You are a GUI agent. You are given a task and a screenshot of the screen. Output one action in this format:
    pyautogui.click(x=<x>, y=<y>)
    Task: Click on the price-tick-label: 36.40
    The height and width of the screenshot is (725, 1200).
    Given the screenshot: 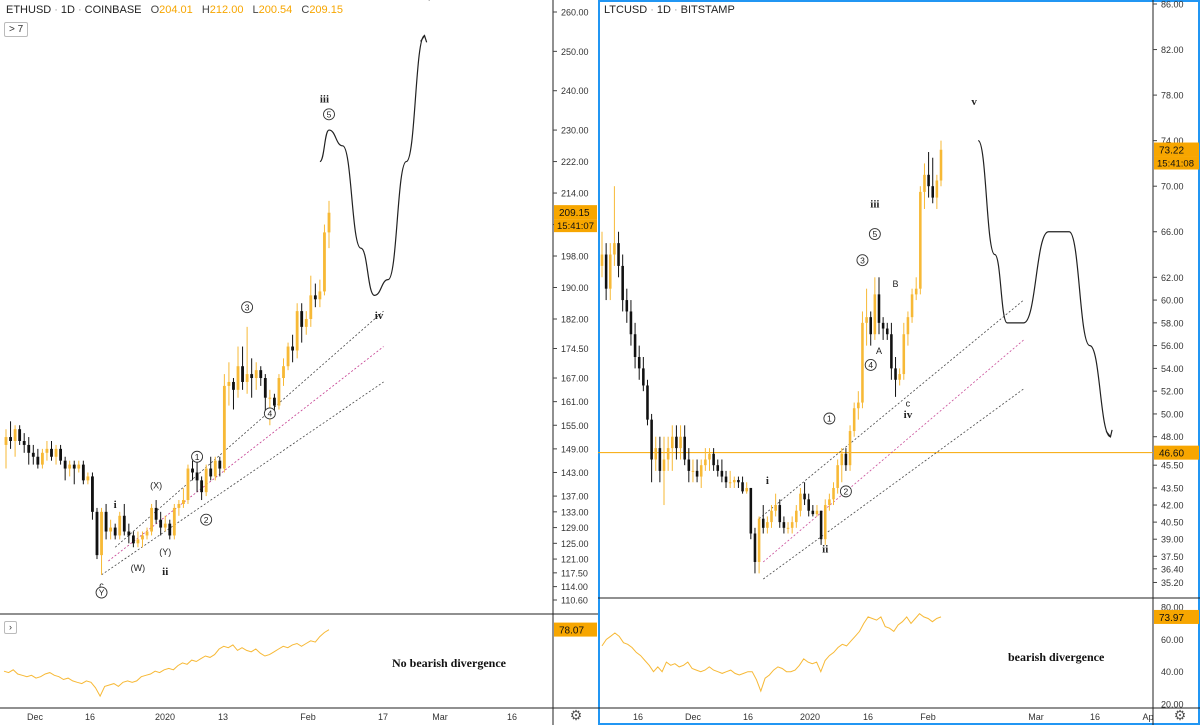 What is the action you would take?
    pyautogui.click(x=1172, y=569)
    